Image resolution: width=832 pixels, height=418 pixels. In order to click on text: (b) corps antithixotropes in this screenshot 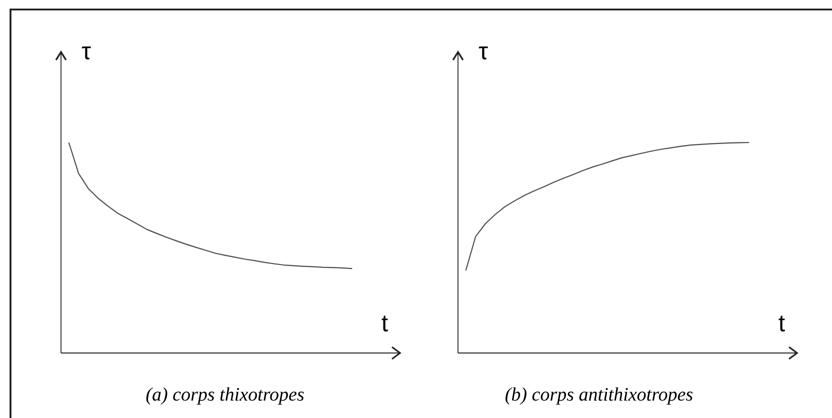, I will do `click(599, 396)`.